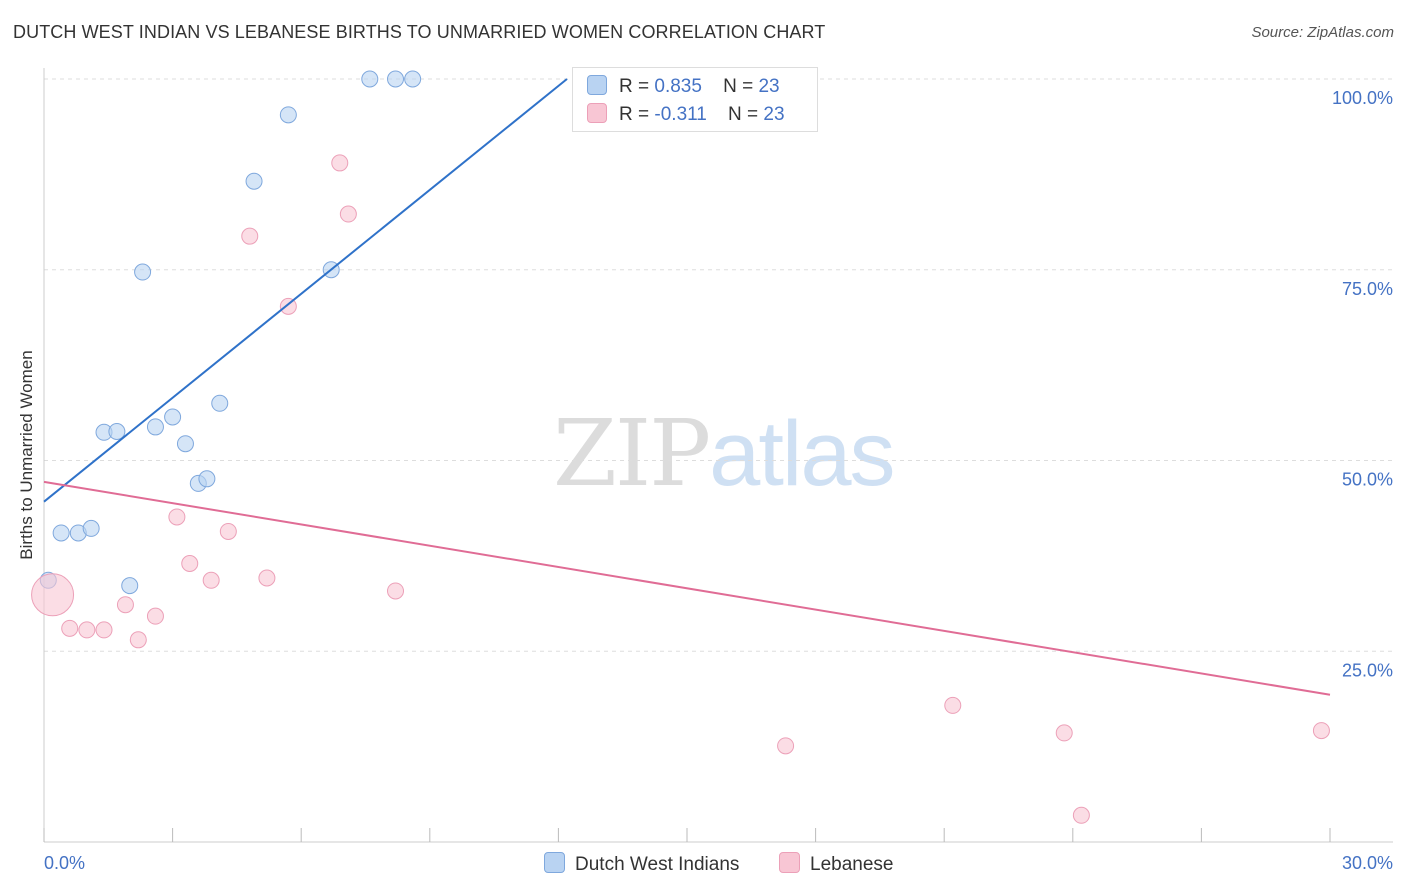 This screenshot has height=892, width=1406. I want to click on y-tick-label: 25.0%, so click(1367, 670).